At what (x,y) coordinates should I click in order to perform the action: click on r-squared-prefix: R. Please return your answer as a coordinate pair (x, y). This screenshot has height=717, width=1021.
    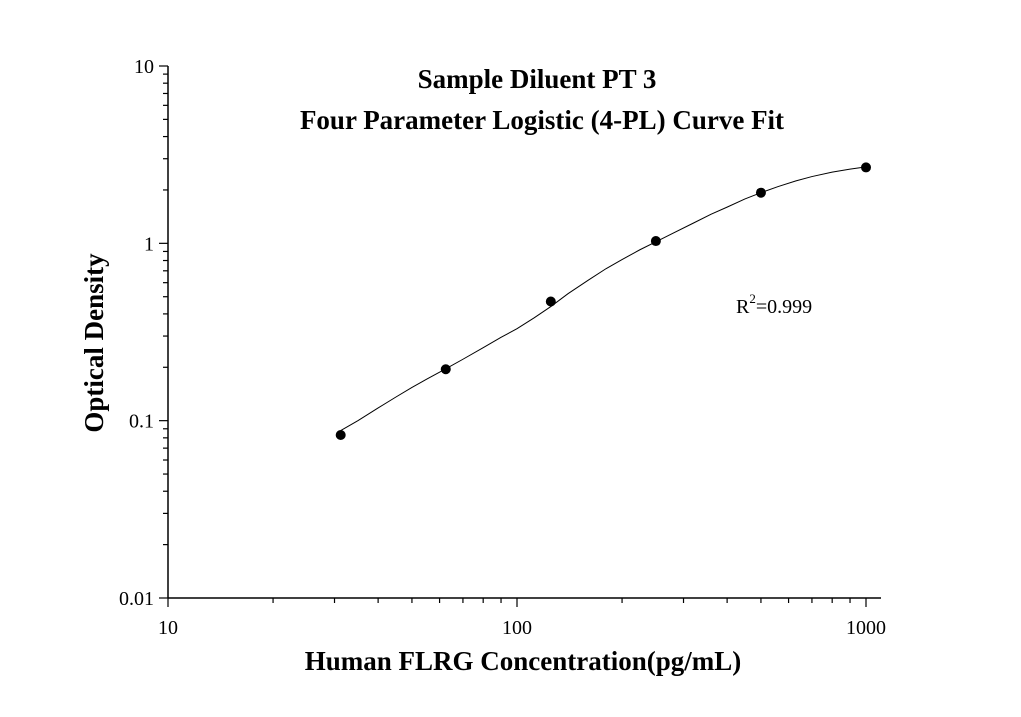
    Looking at the image, I should click on (743, 307).